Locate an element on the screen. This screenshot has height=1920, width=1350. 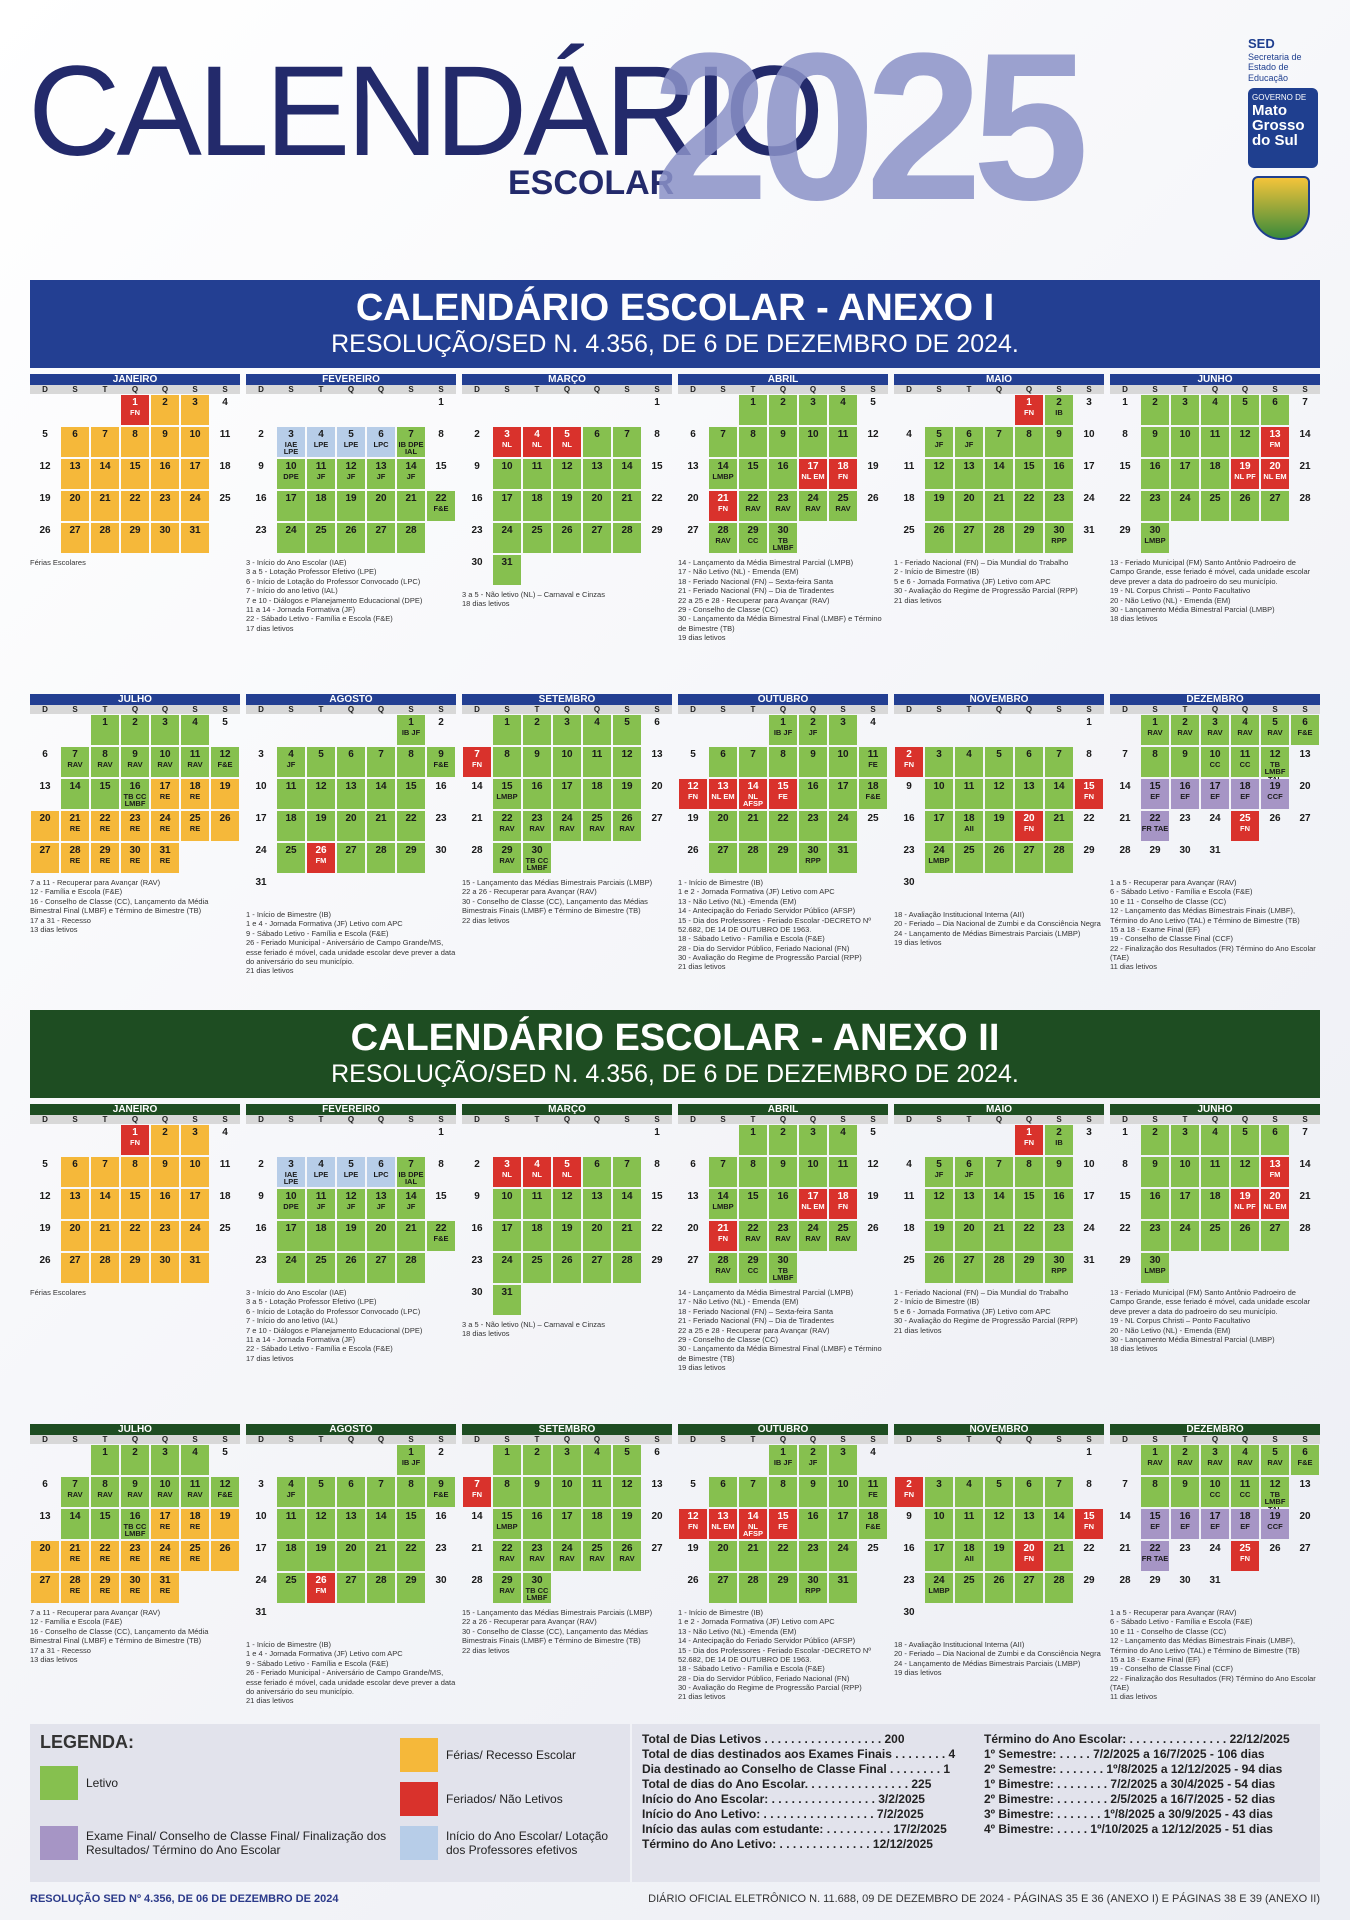
day-cell: 12 F&E is located at coordinates (225, 762).